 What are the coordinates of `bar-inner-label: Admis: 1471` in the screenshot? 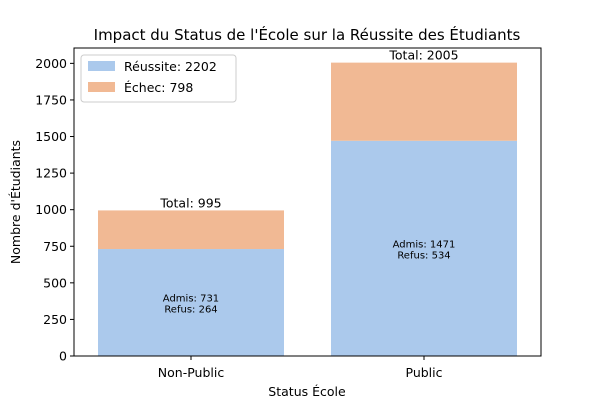 It's located at (424, 244).